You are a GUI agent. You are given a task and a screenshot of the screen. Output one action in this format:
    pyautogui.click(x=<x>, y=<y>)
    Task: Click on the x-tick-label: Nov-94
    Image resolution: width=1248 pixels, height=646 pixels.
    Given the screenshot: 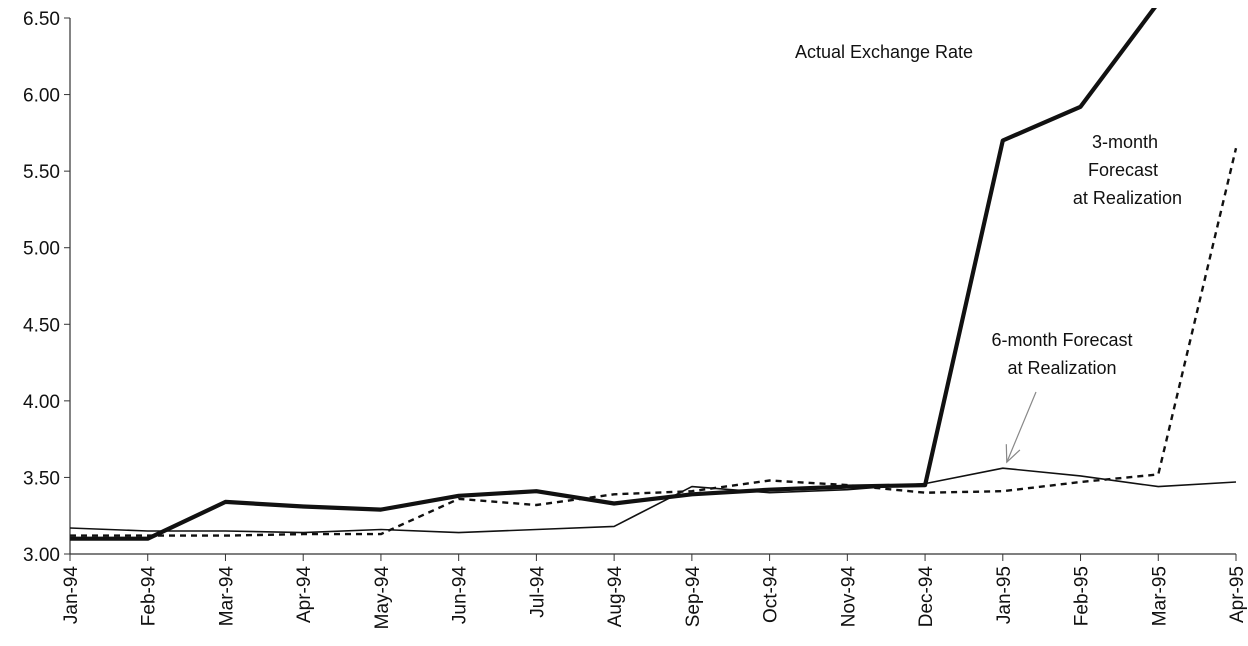 What is the action you would take?
    pyautogui.click(x=848, y=597)
    